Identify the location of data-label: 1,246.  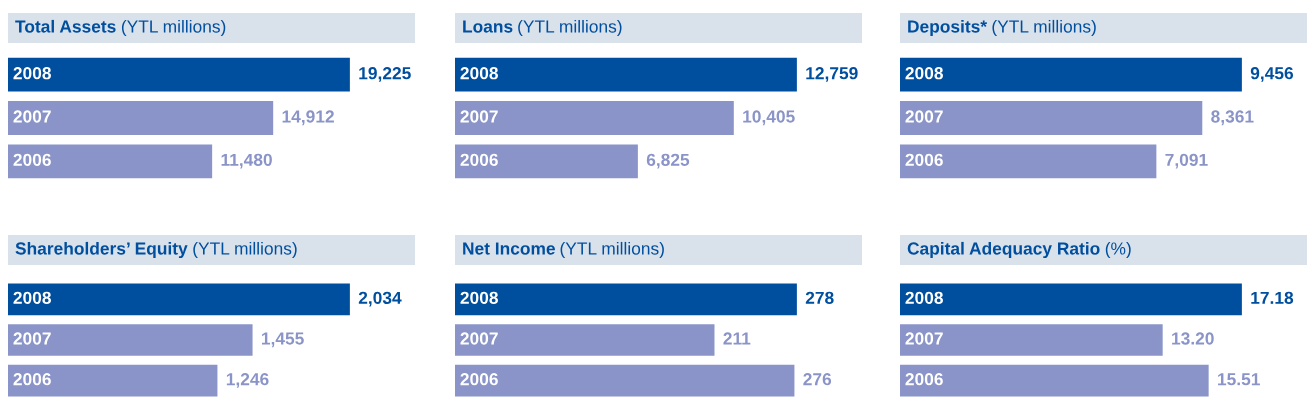
(247, 380).